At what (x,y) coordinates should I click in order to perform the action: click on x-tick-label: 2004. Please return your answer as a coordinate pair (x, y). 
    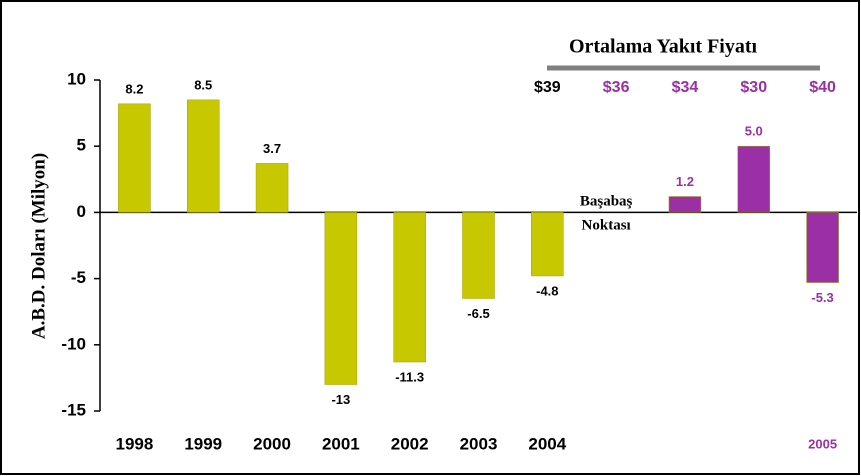
    Looking at the image, I should click on (547, 443).